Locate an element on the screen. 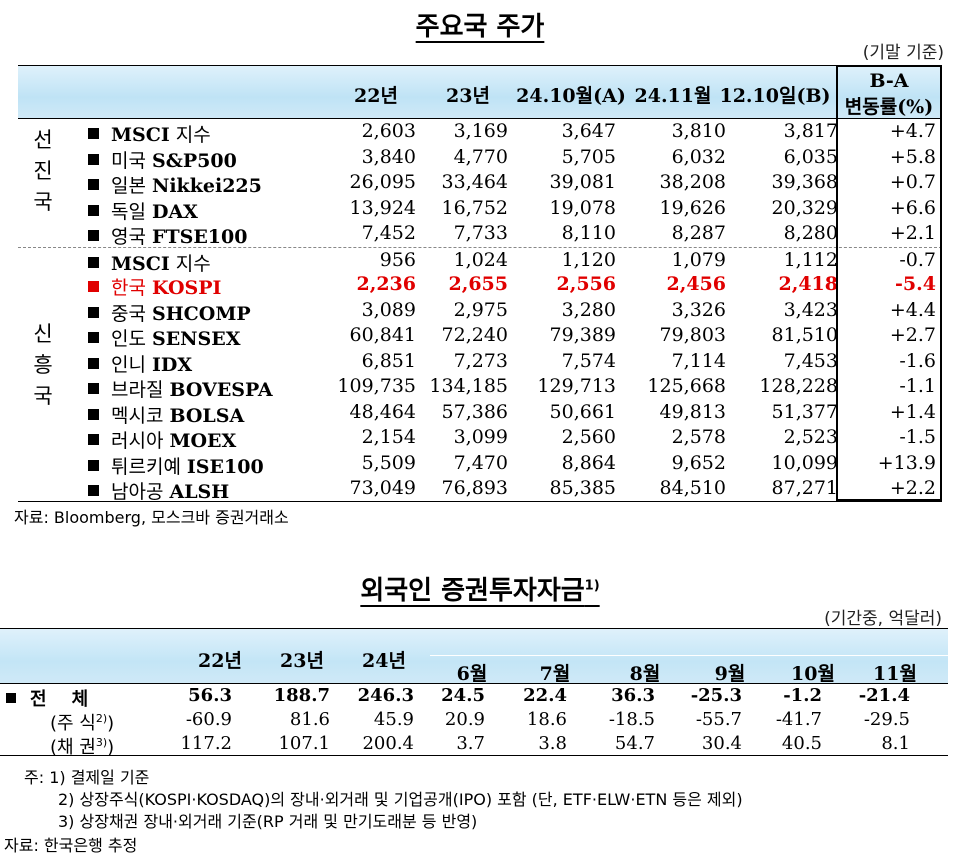  table2-source: 자료: 한국은행 추정 is located at coordinates (71, 845).